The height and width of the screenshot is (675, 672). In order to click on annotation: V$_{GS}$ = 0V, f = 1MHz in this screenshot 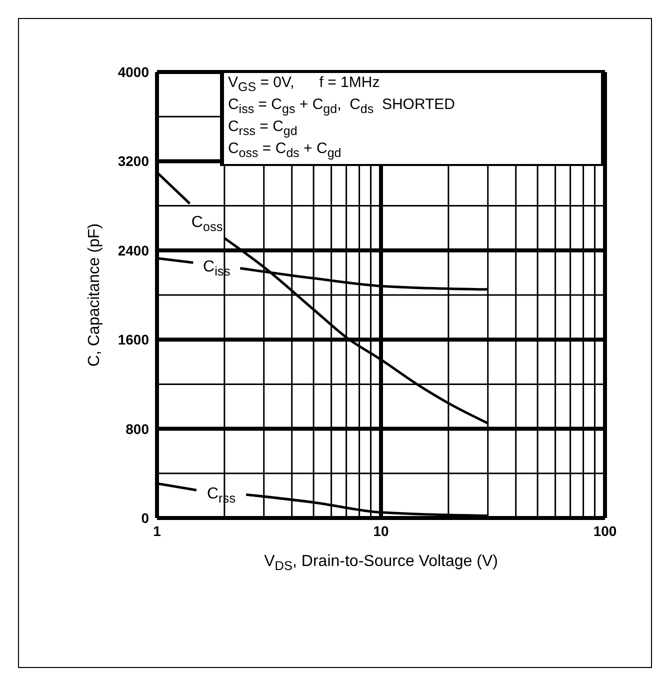, I will do `click(304, 85)`.